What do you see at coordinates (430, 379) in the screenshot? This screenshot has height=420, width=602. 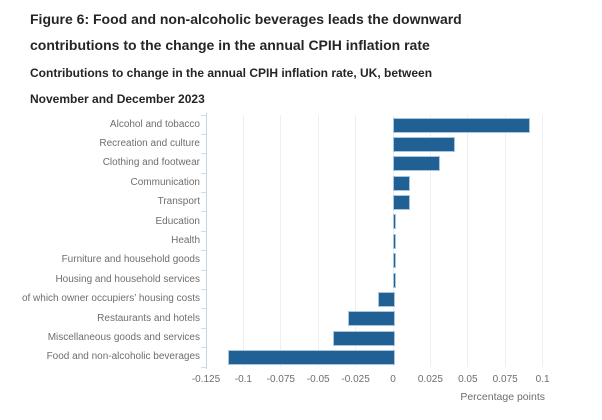 I see `x-tick-label: 0.025` at bounding box center [430, 379].